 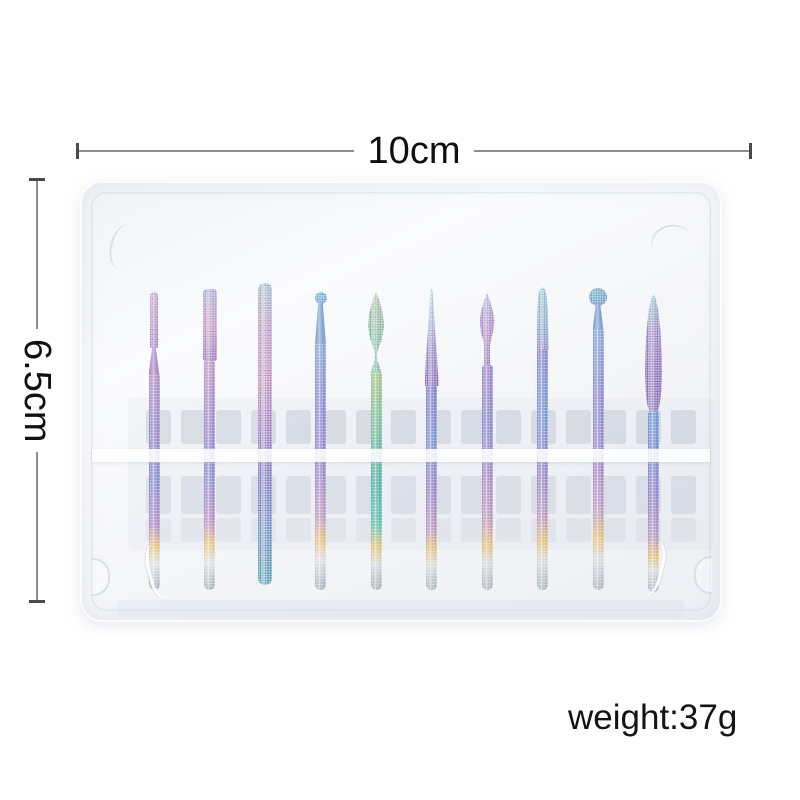 What do you see at coordinates (77, 151) in the screenshot?
I see `dimension-tick-left` at bounding box center [77, 151].